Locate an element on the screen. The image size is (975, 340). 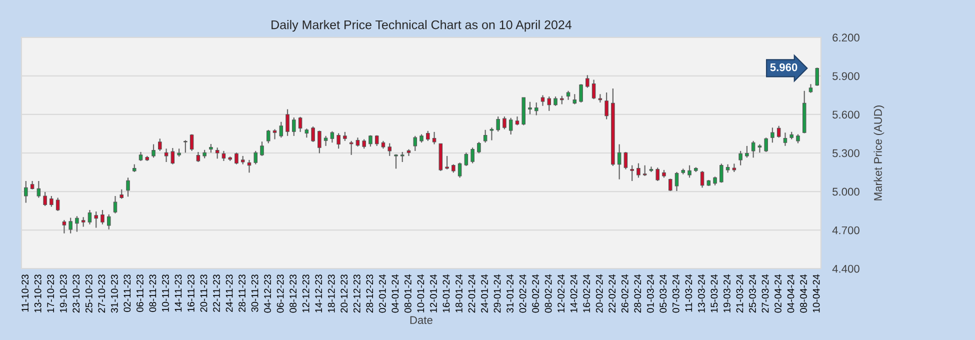
x-tick-label: 31-10-23 is located at coordinates (114, 293).